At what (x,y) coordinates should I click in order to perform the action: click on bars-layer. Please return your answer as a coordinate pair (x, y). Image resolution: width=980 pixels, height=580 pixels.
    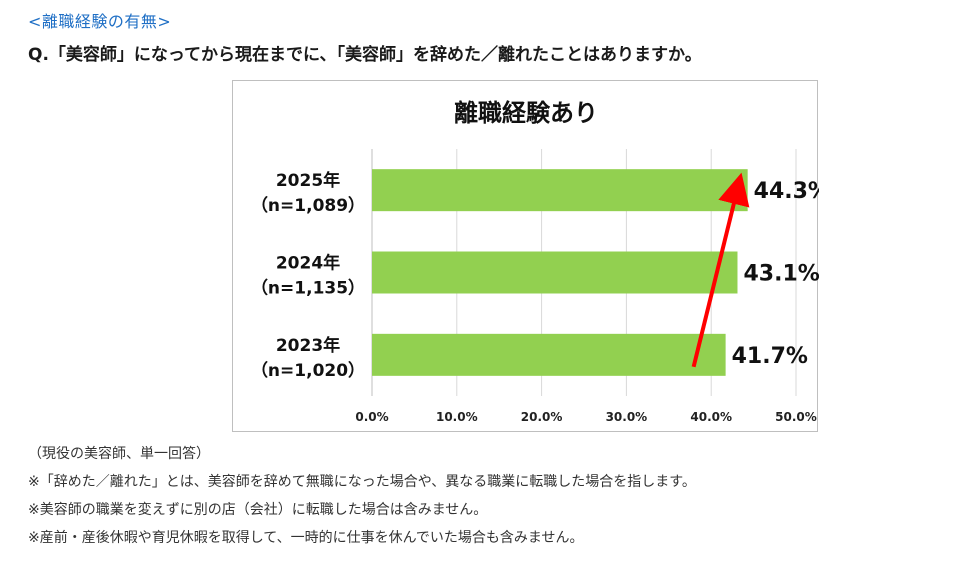
    Looking at the image, I should click on (560, 272).